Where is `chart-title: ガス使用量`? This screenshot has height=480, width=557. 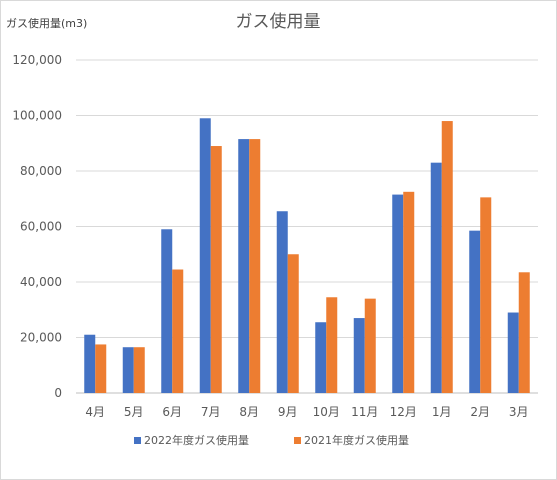 chart-title: ガス使用量 is located at coordinates (278, 21).